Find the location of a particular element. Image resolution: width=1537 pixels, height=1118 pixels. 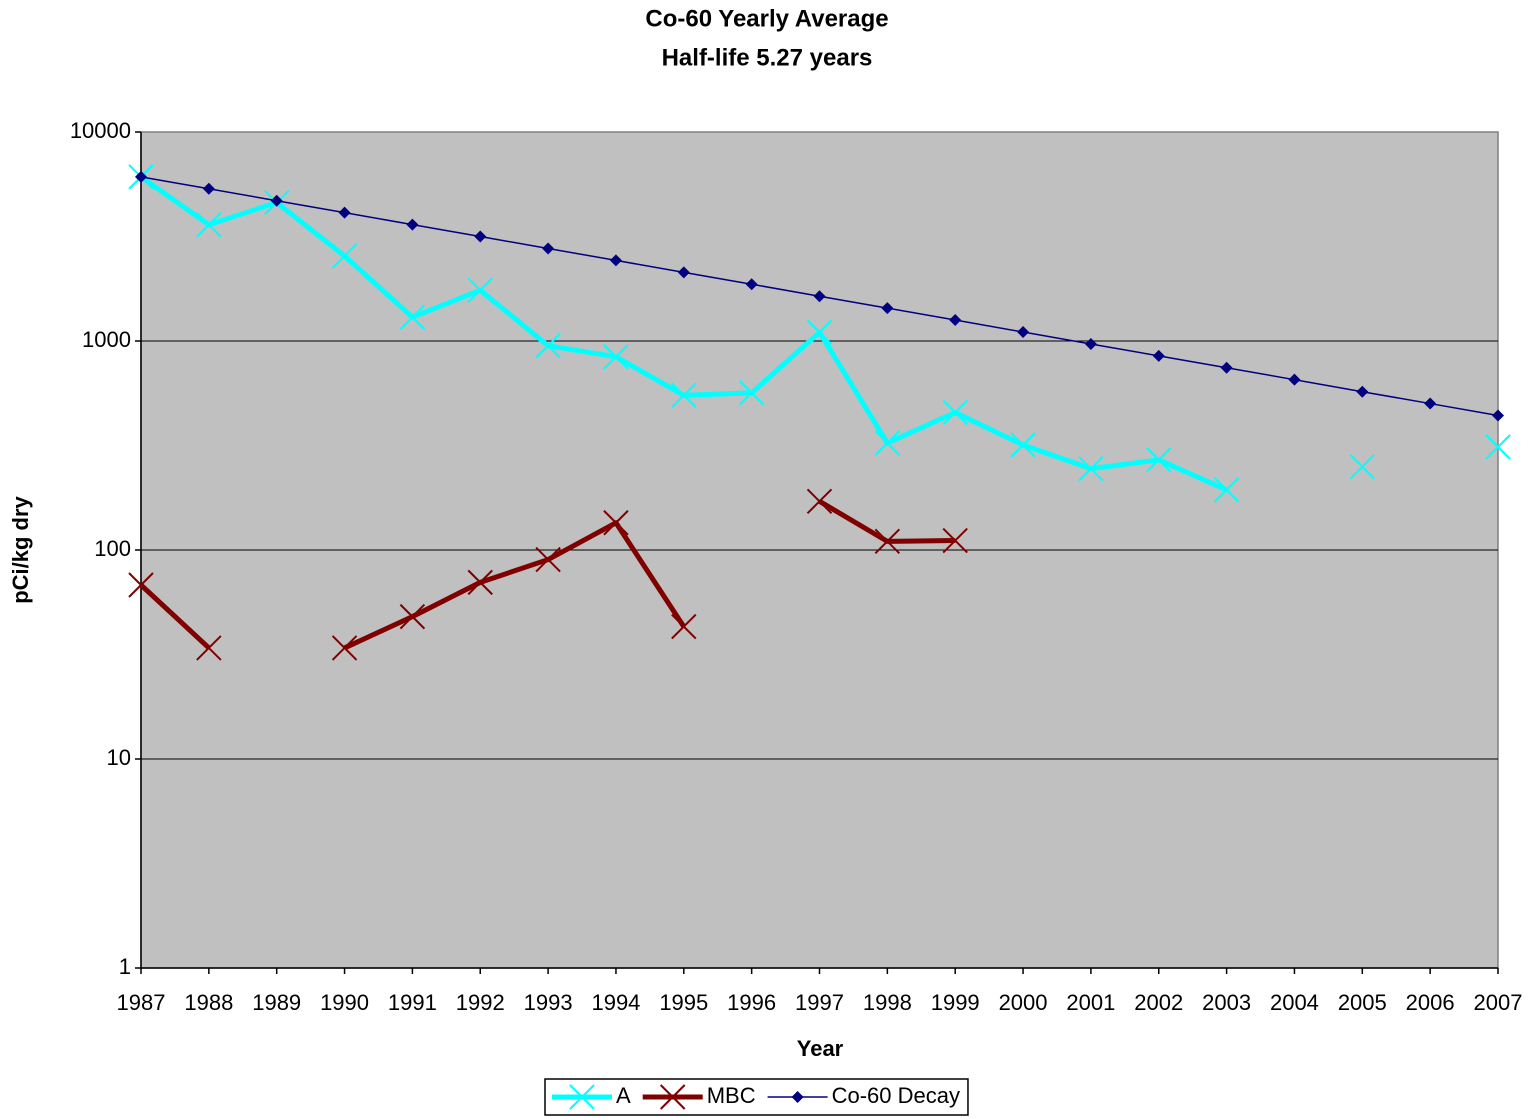

x-tick-label: 2006 is located at coordinates (1430, 1002).